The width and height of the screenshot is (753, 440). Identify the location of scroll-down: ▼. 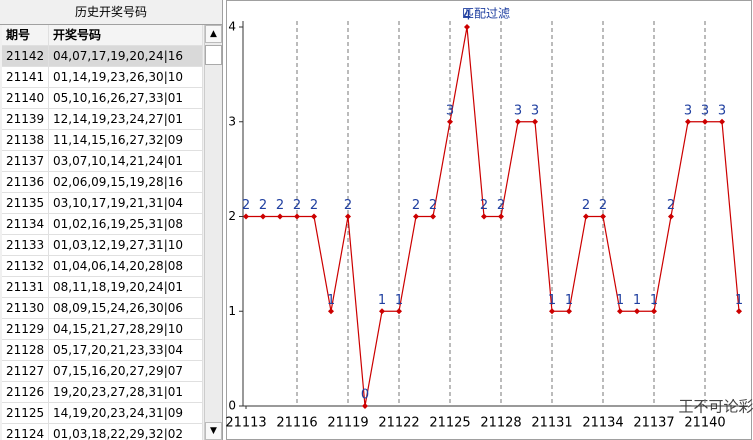
(213, 431).